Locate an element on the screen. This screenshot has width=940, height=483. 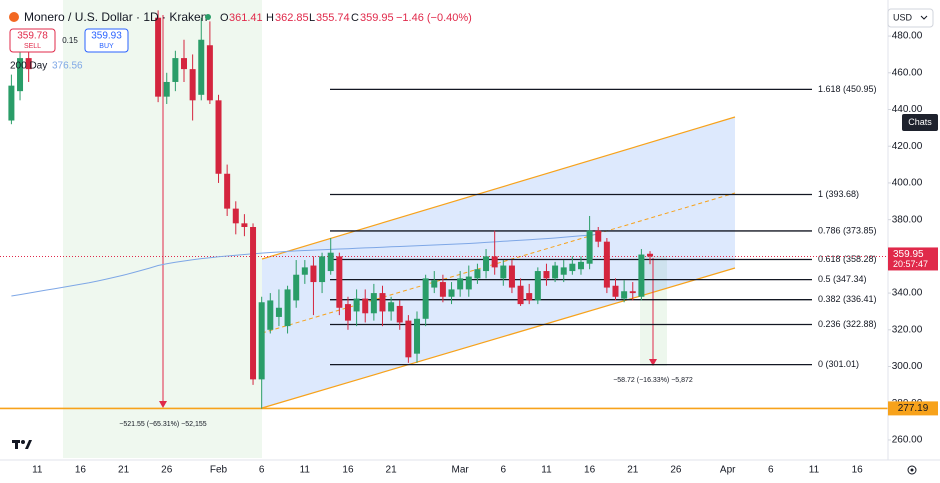
settings-icon-dot is located at coordinates (912, 470).